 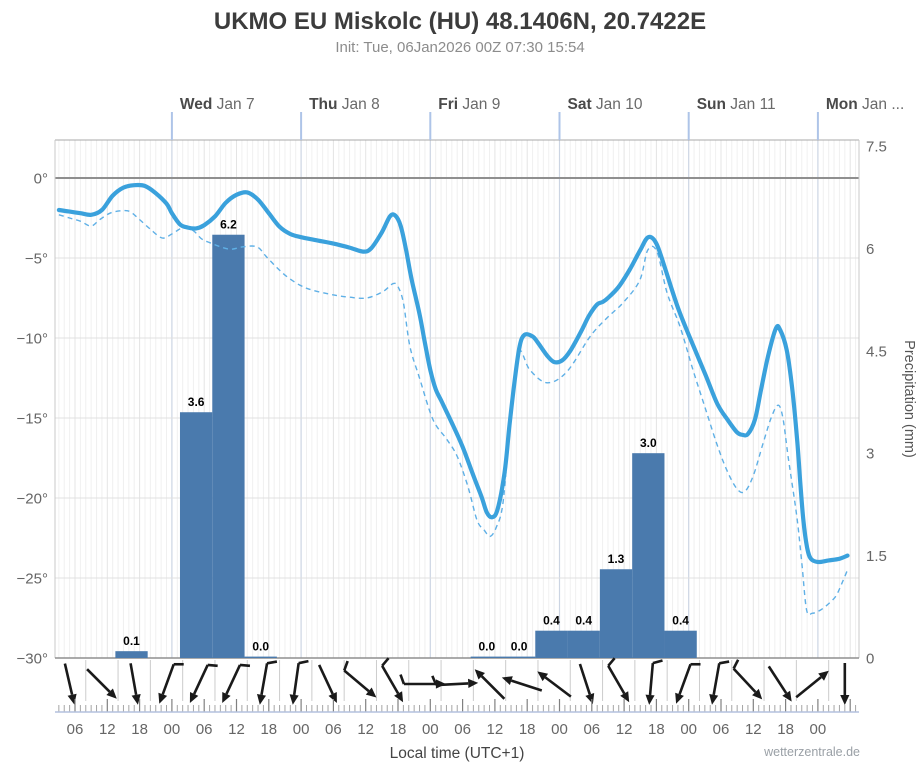 I want to click on svg-text: 7.5, so click(x=876, y=146).